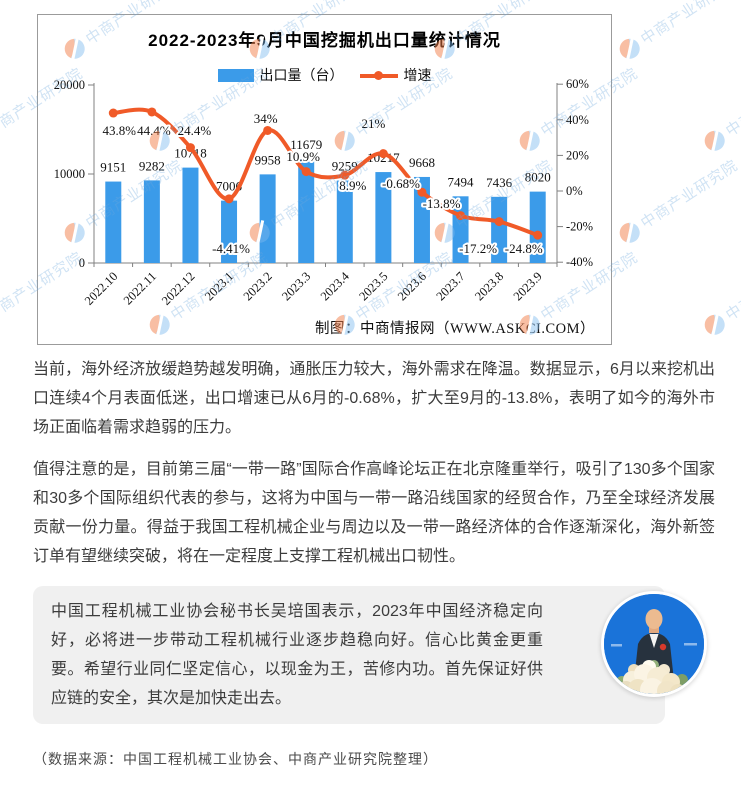 The image size is (741, 794). I want to click on speaker-photo-image, so click(654, 644).